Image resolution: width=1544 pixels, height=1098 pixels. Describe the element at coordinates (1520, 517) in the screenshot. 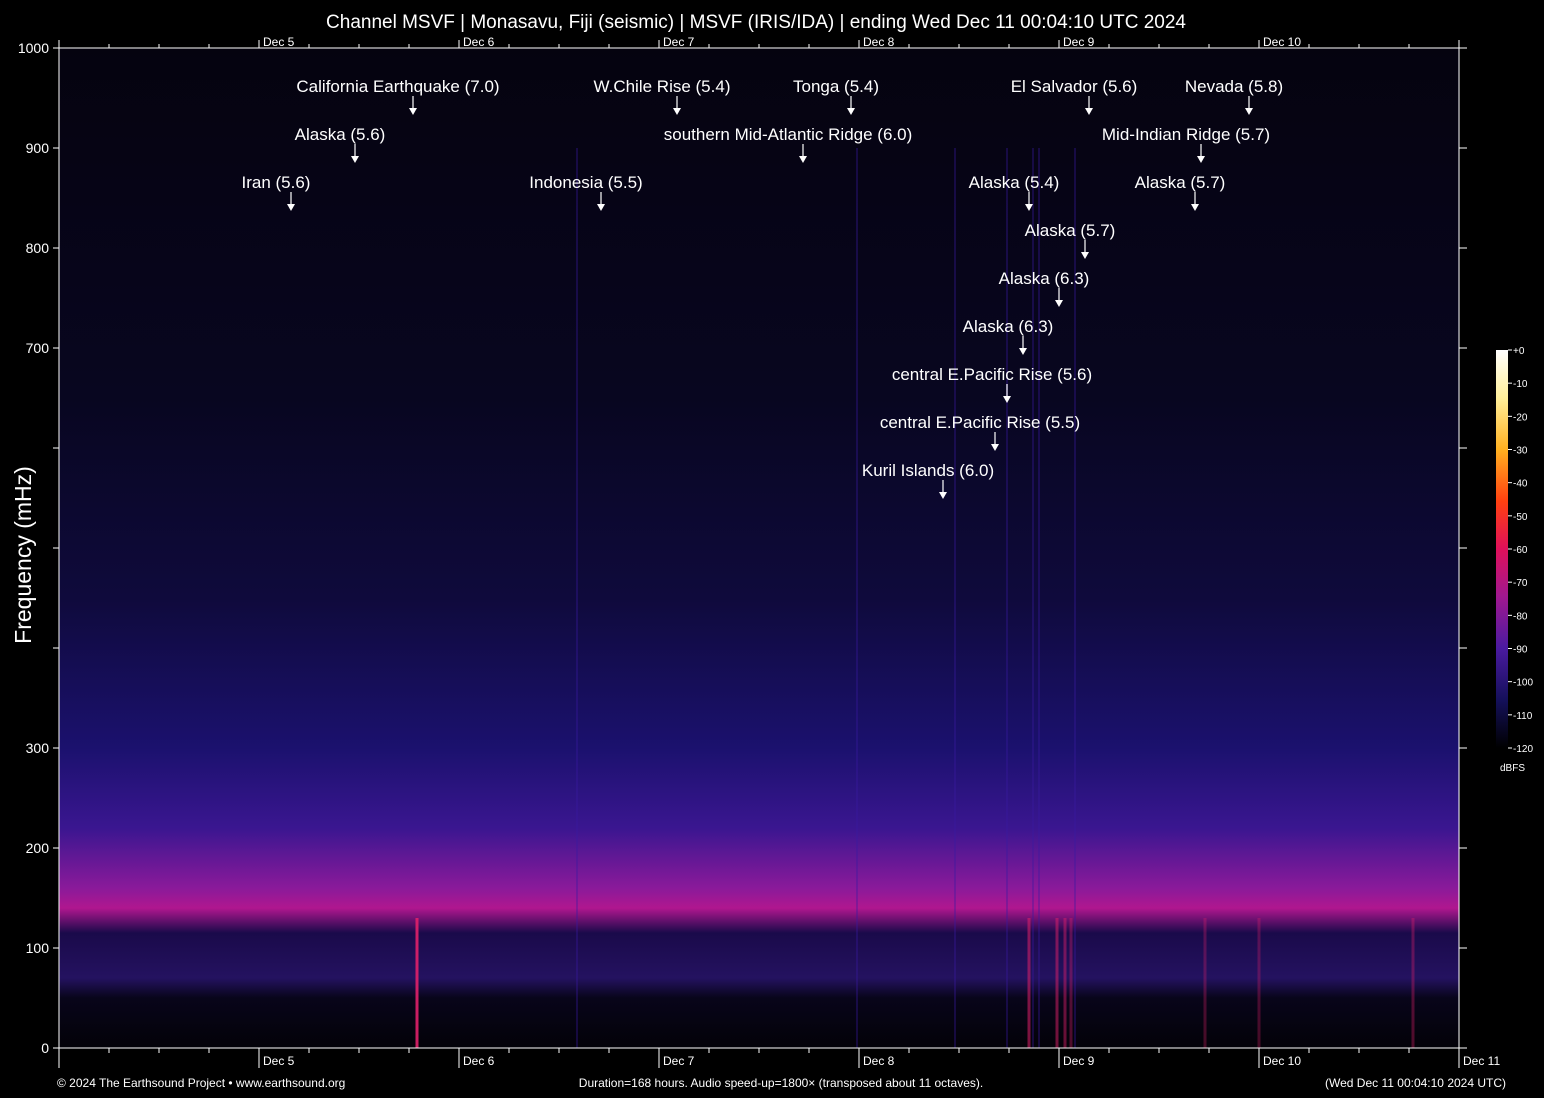

I see `colorbar-tick-label: -50` at that location.